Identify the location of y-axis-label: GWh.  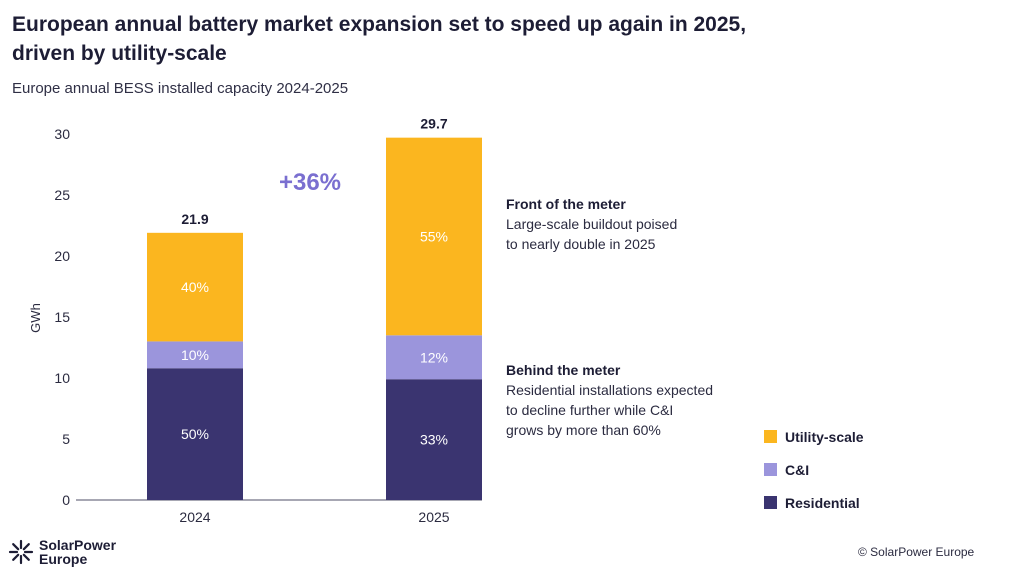
(35, 318).